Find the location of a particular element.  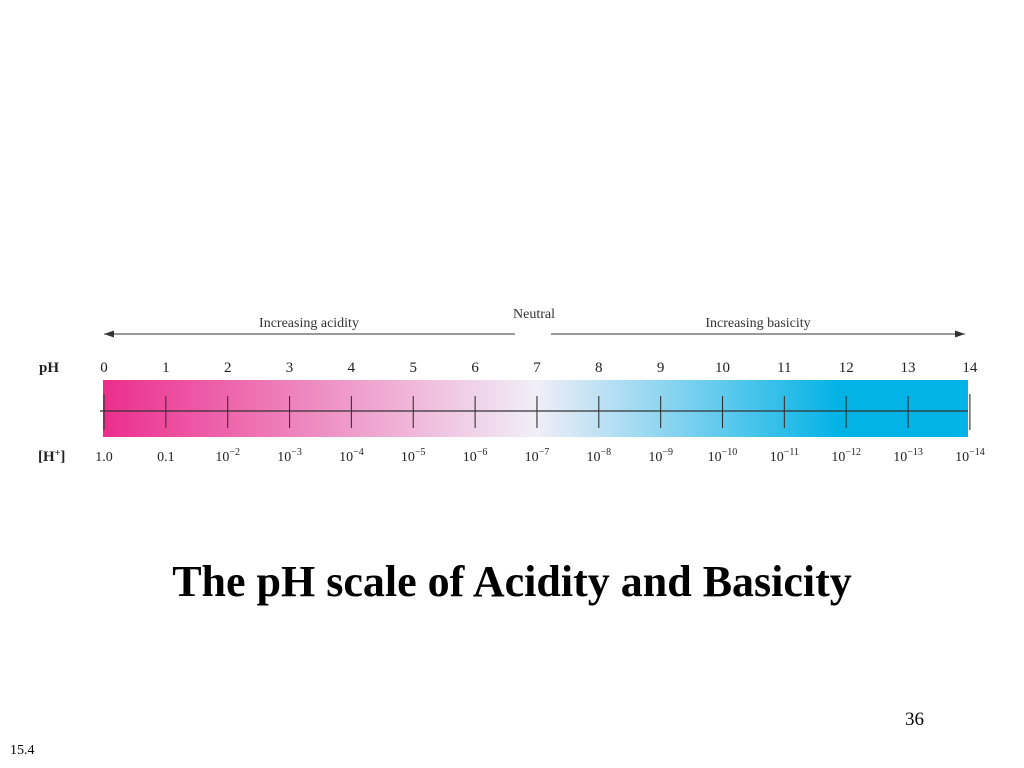

h-concentration-label: 10−12 is located at coordinates (846, 456).